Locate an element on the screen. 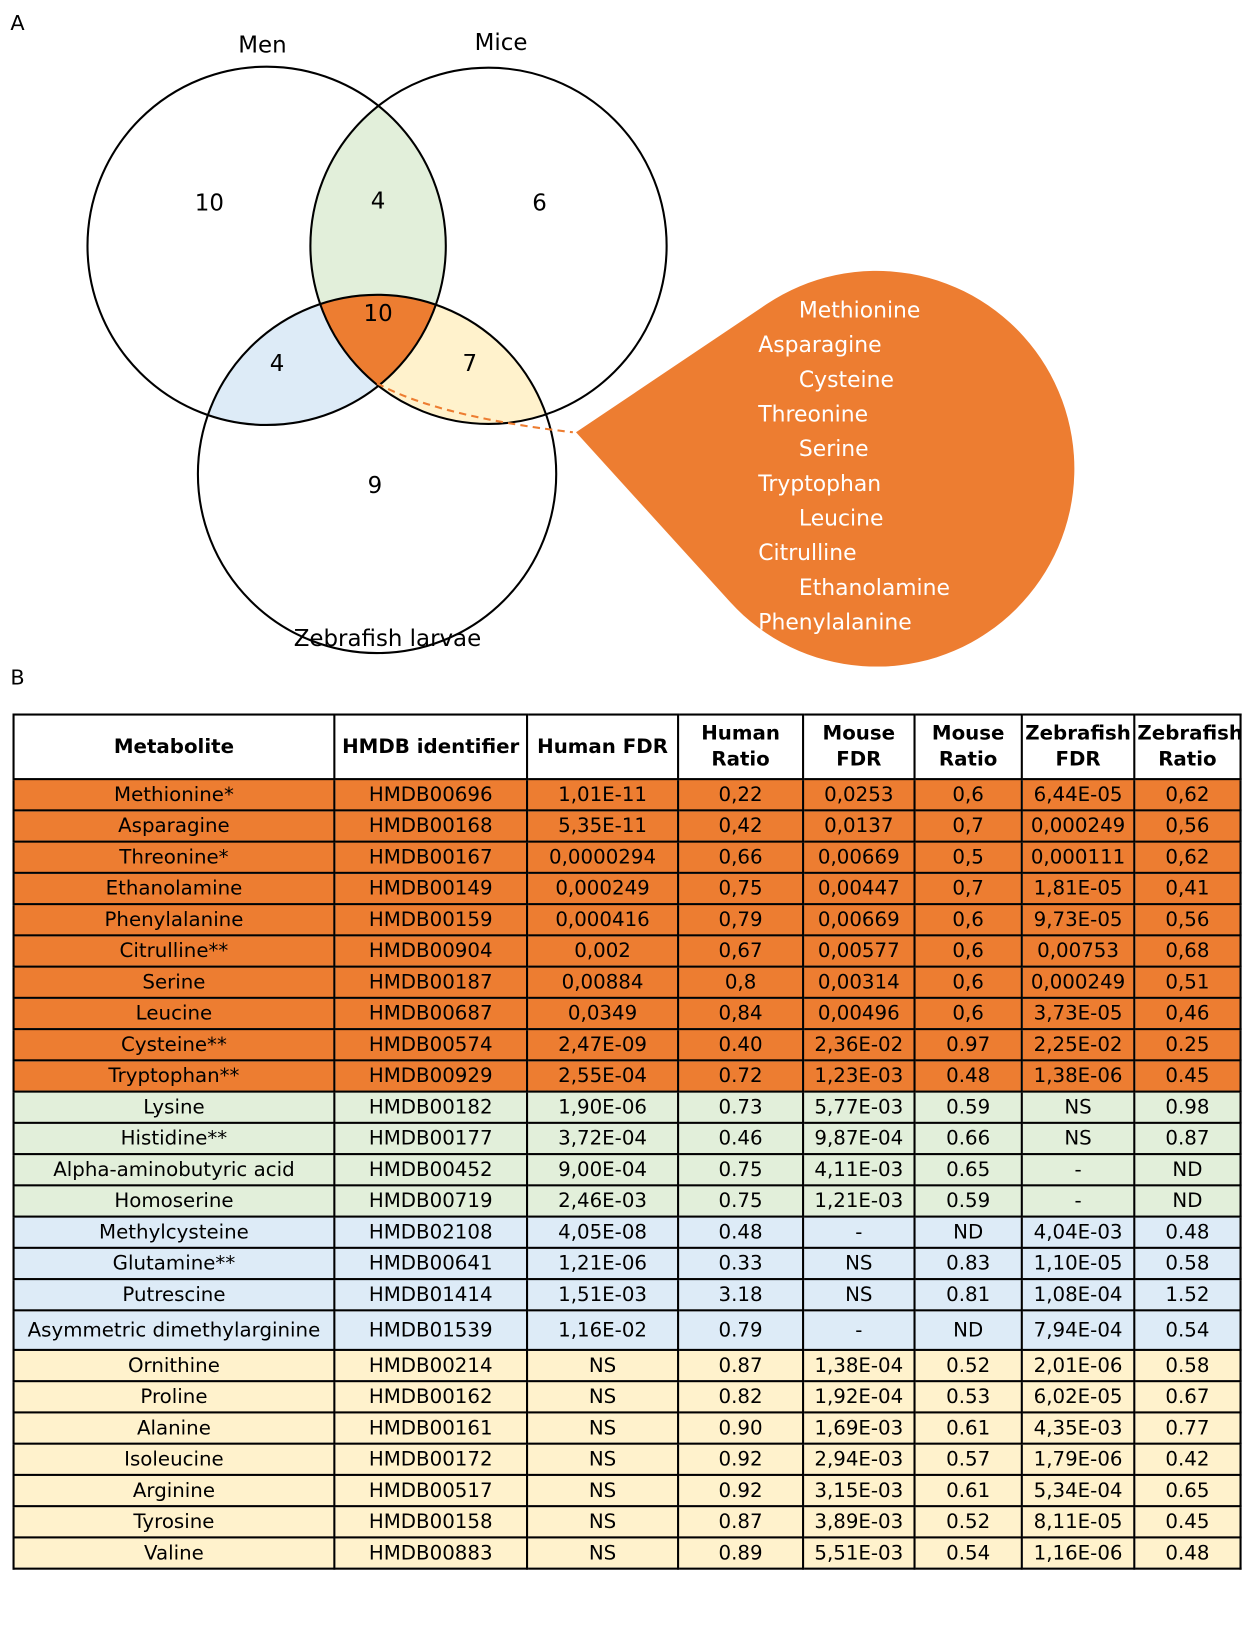 This screenshot has width=1250, height=1641. table-cell: HMDB00574 is located at coordinates (431, 1045).